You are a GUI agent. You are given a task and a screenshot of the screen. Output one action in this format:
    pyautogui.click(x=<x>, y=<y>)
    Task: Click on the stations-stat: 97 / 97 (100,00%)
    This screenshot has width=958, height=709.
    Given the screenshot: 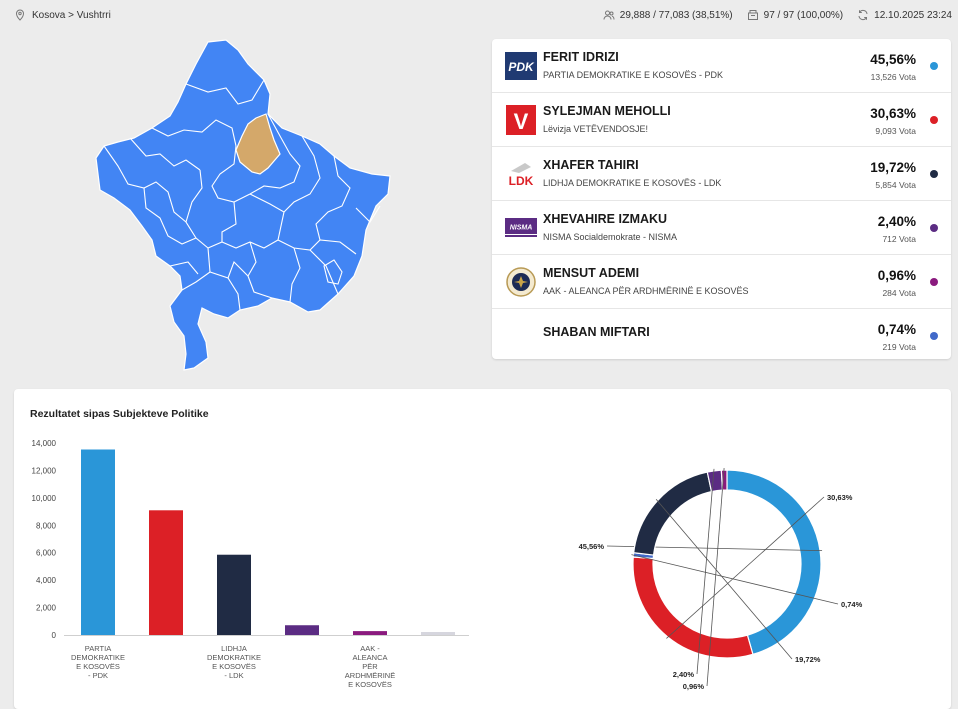 What is the action you would take?
    pyautogui.click(x=795, y=15)
    